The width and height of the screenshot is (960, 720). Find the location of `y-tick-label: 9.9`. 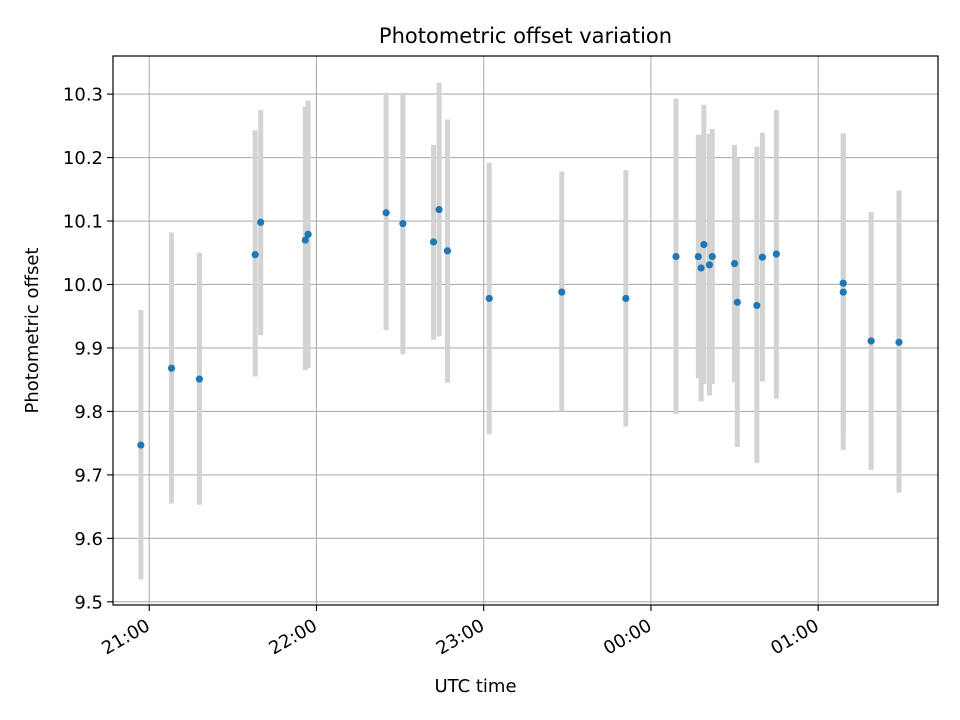

y-tick-label: 9.9 is located at coordinates (88, 348).